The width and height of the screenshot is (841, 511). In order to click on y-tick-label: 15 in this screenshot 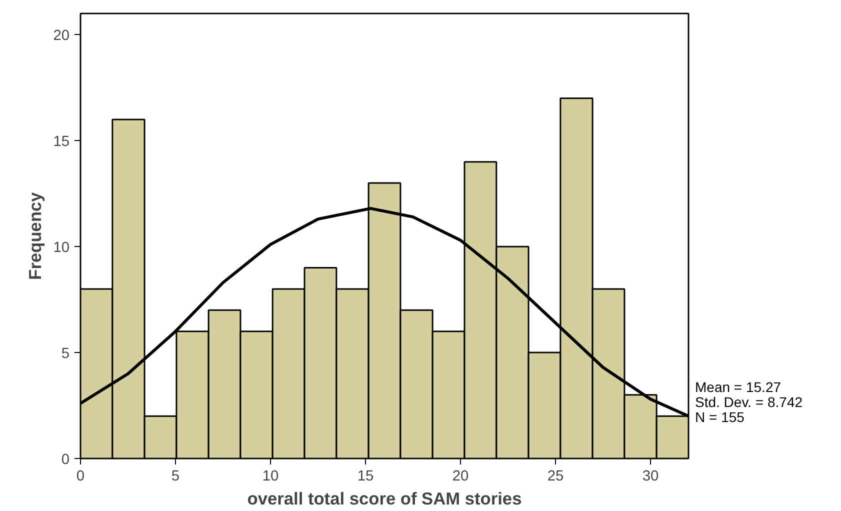, I will do `click(61, 142)`.